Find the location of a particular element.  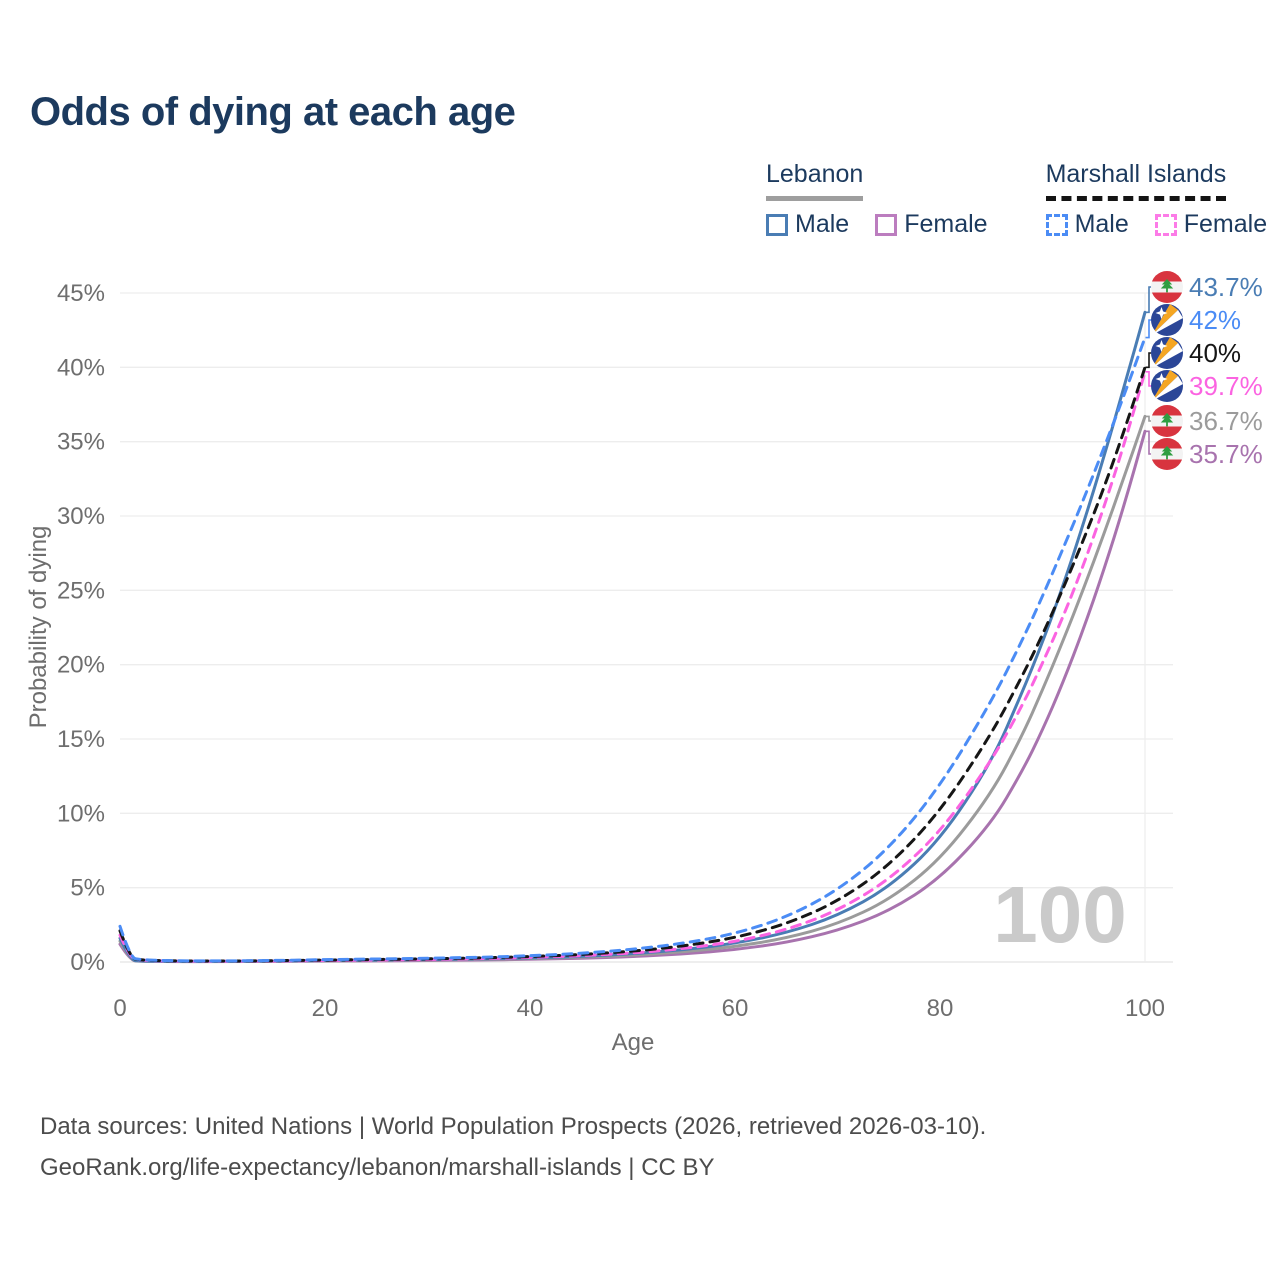

y-tick-label: 45% is located at coordinates (81, 293).